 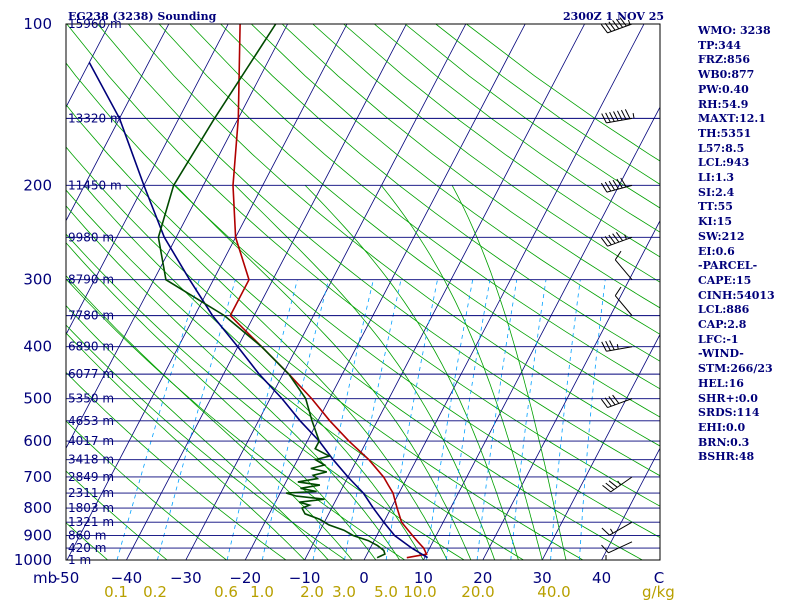 I want to click on stability-index-item: LCL:886, so click(x=724, y=310).